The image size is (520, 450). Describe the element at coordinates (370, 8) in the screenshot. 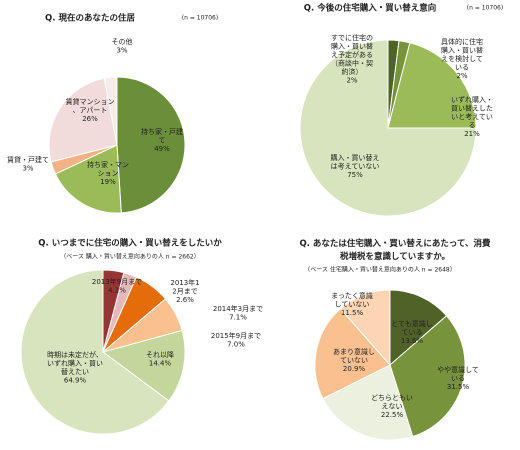

I see `chart-title: Q. 今後の住宅購入・買い替え意向` at that location.